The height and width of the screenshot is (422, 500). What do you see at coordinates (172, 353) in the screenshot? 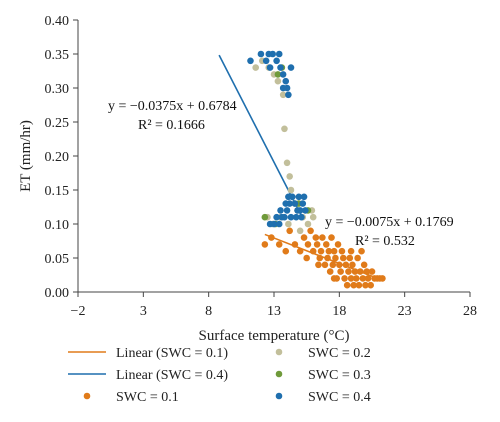
I see `legend-label: Linear (SWC = 0.1)` at bounding box center [172, 353].